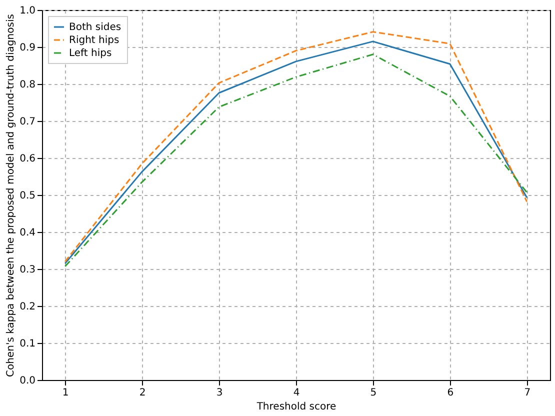 The image size is (555, 416). What do you see at coordinates (90, 53) in the screenshot?
I see `legend-label: Left hips` at bounding box center [90, 53].